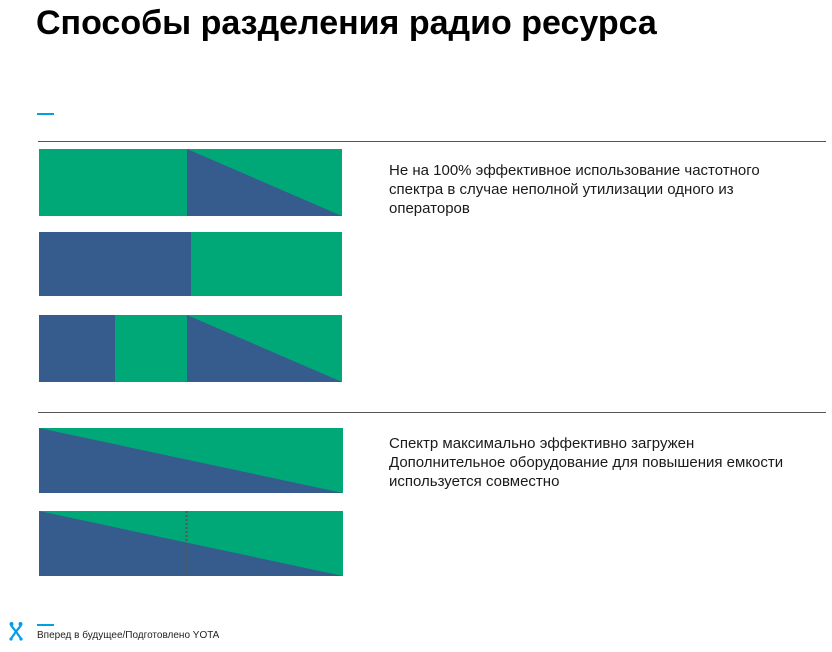 The height and width of the screenshot is (652, 832). What do you see at coordinates (266, 264) in the screenshot?
I see `spectrum-green-block` at bounding box center [266, 264].